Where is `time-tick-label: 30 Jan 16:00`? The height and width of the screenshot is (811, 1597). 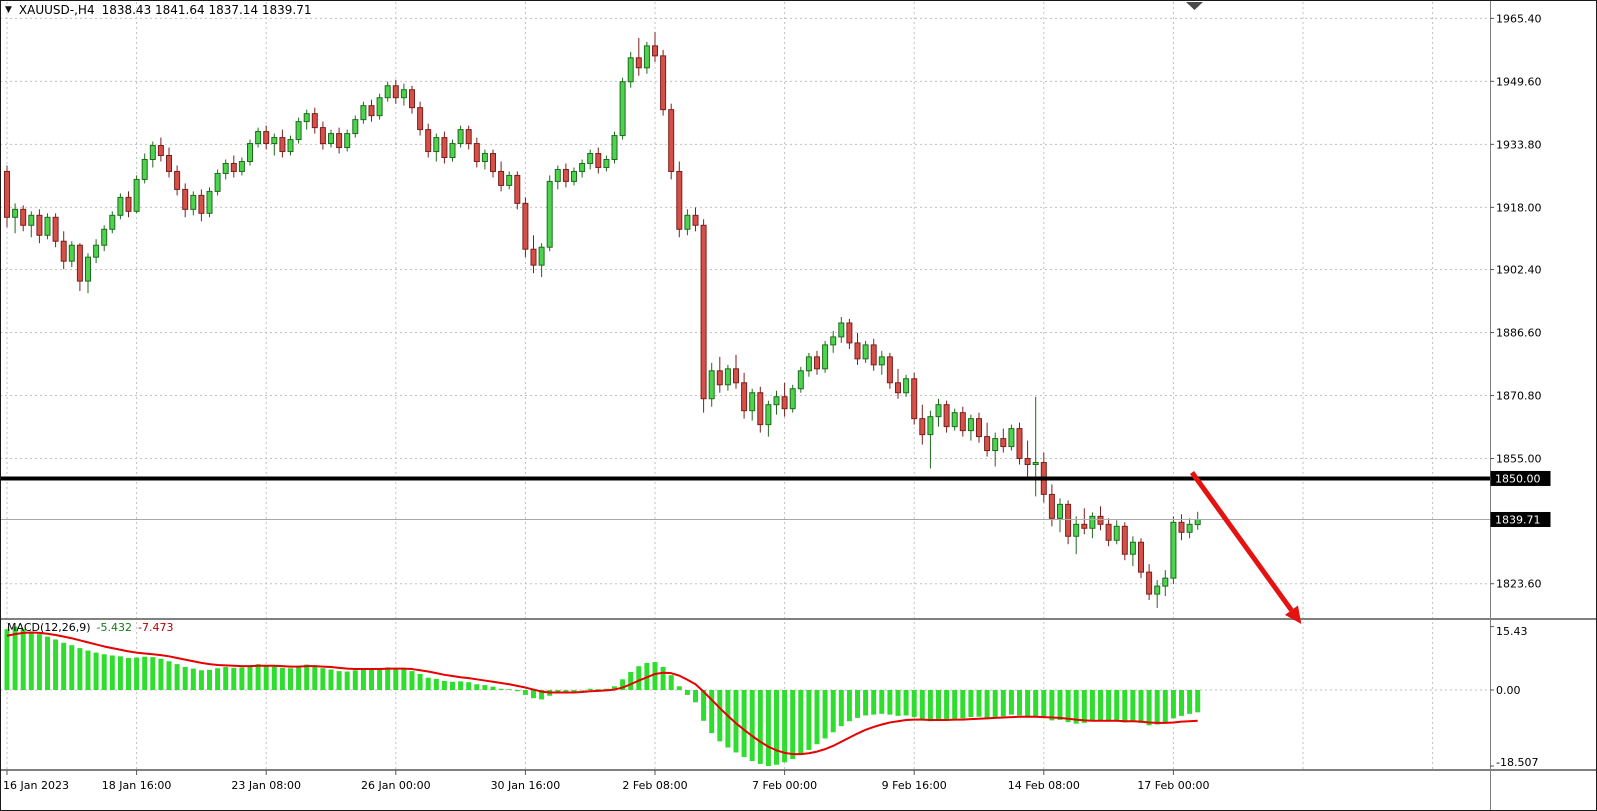 time-tick-label: 30 Jan 16:00 is located at coordinates (526, 785).